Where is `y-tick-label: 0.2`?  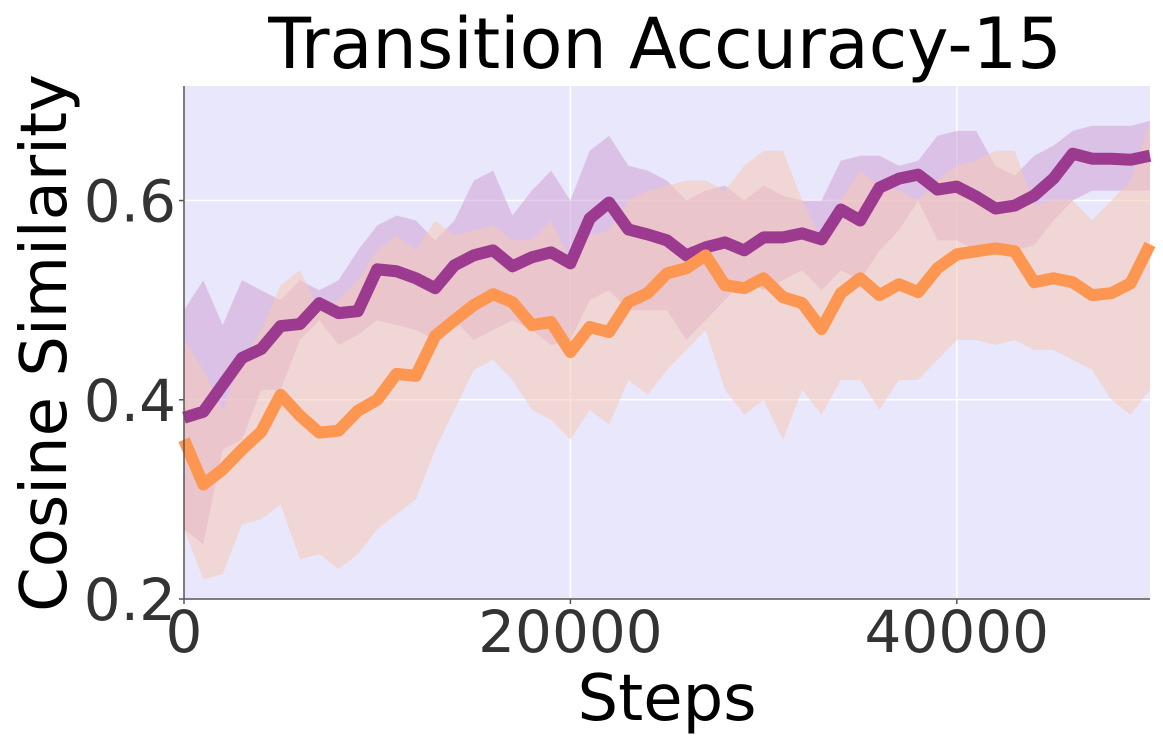
y-tick-label: 0.2 is located at coordinates (130, 600).